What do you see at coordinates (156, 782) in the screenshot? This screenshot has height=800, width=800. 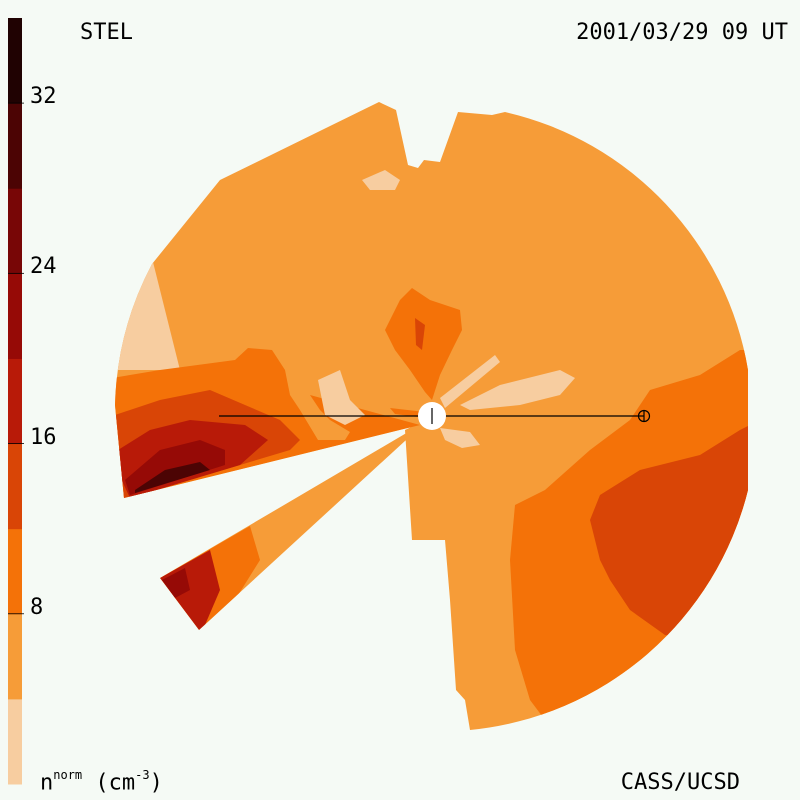 I see `unit-close: )` at bounding box center [156, 782].